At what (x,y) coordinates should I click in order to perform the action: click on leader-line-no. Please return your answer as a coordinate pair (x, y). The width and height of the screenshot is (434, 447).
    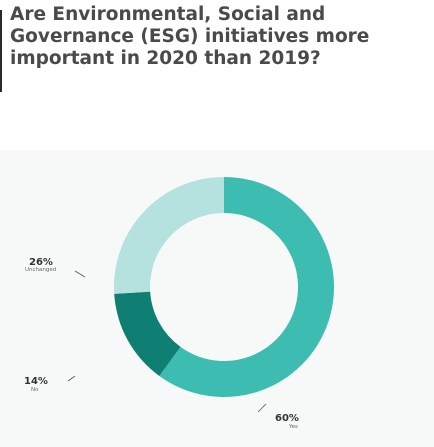
    Looking at the image, I should click on (71, 378).